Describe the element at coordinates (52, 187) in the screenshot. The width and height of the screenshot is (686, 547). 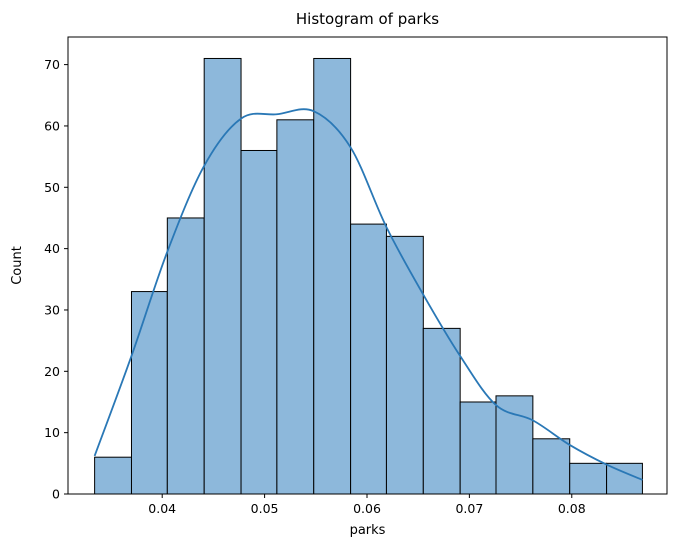
I see `y-tick-label: 50` at that location.